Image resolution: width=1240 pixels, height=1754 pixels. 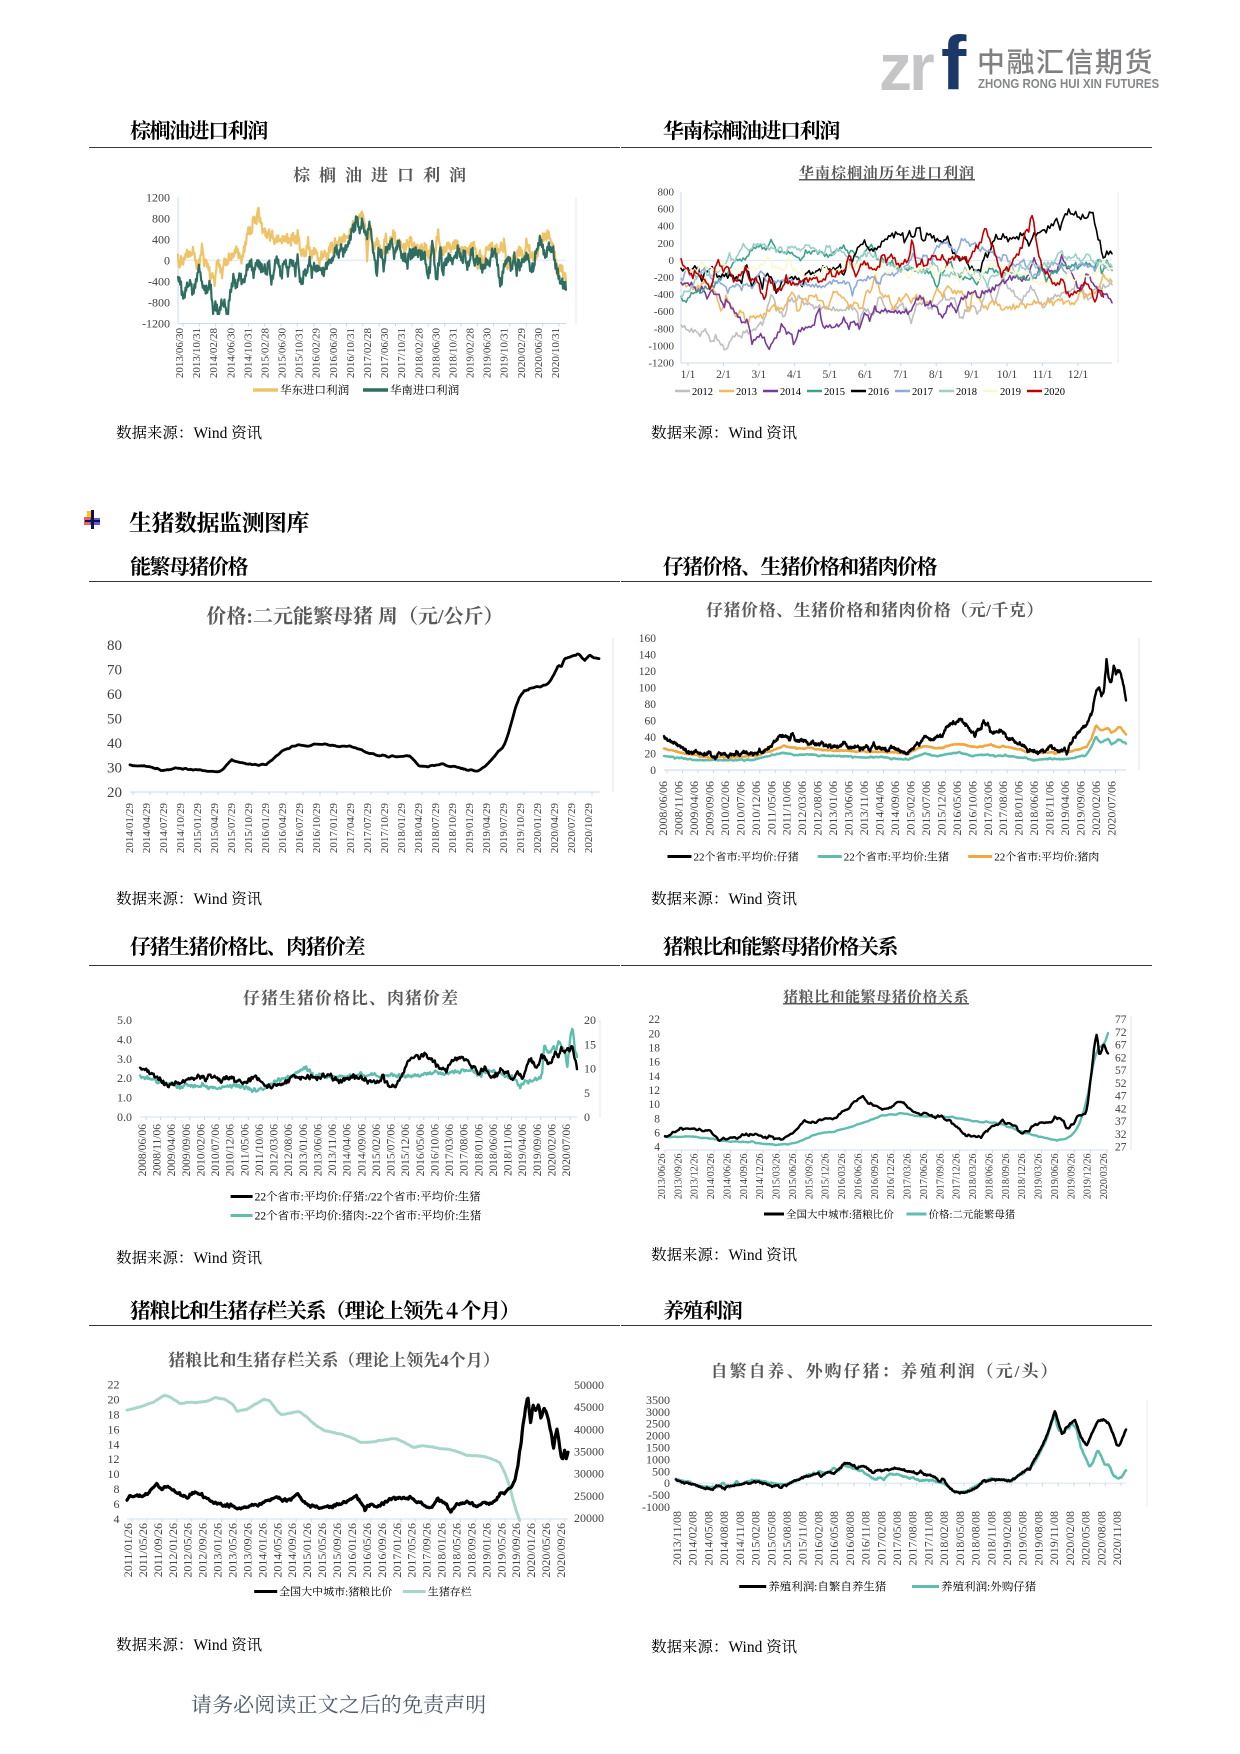 What do you see at coordinates (158, 1550) in the screenshot?
I see `svg-text: 2011/09/26` at bounding box center [158, 1550].